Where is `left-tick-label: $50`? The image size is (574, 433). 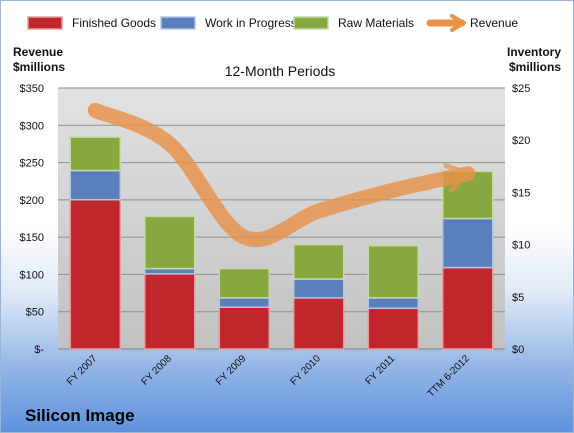 left-tick-label: $50 is located at coordinates (35, 313).